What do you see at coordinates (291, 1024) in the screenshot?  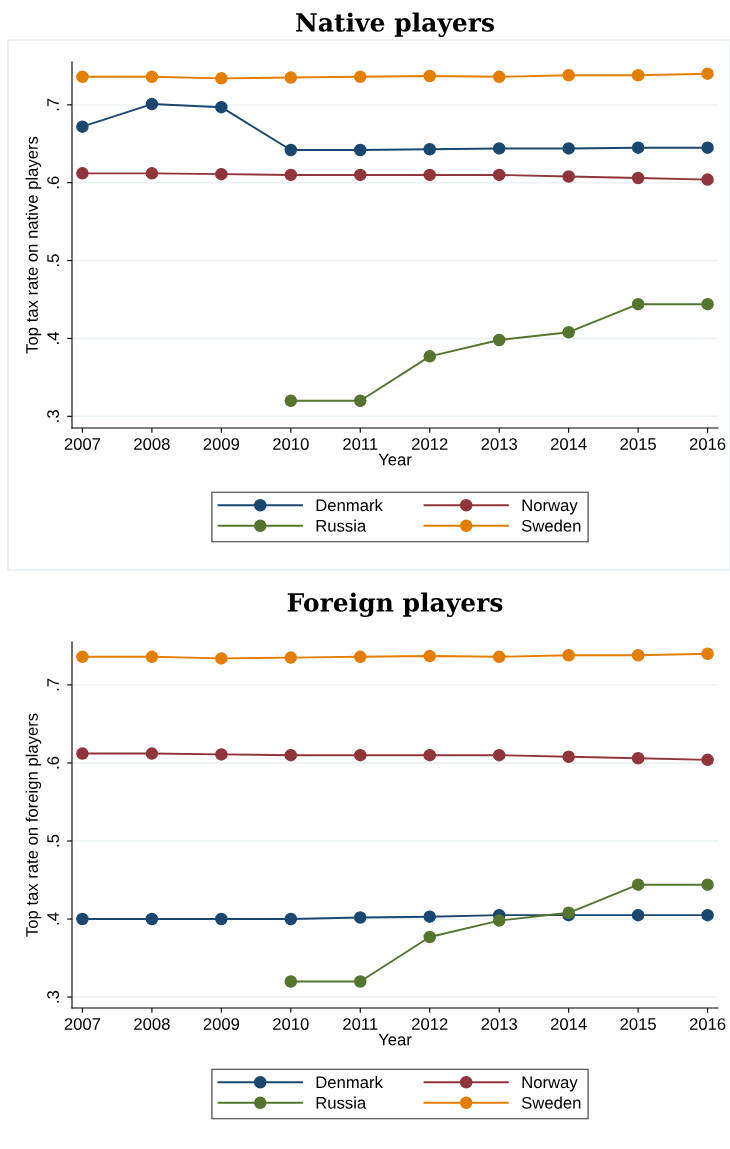 I see `x-tick-label: 2010` at bounding box center [291, 1024].